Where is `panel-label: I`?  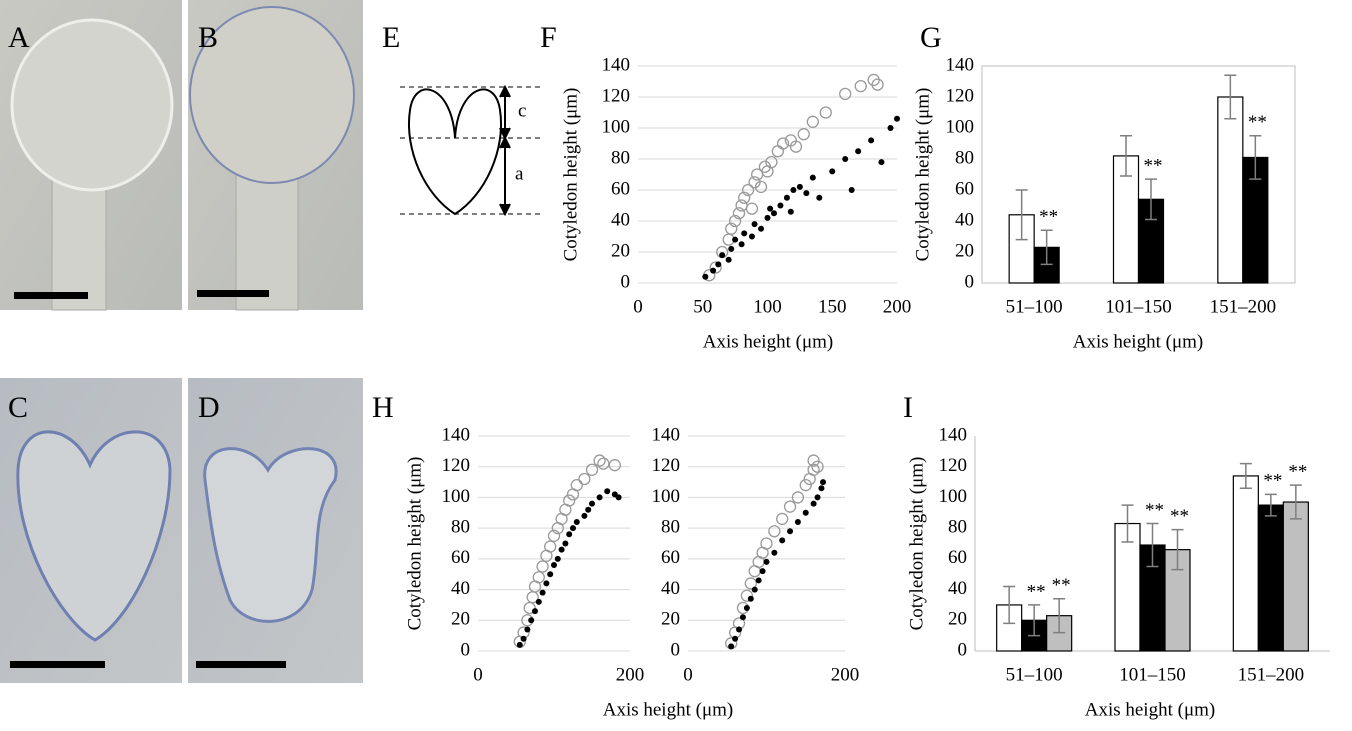 panel-label: I is located at coordinates (908, 407).